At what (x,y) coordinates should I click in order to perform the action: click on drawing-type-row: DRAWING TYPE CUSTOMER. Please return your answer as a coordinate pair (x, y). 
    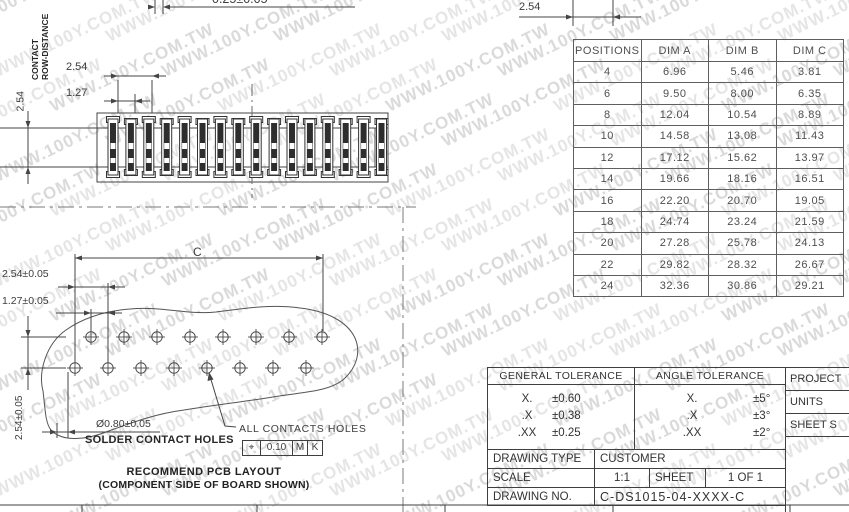
    Looking at the image, I should click on (636, 459).